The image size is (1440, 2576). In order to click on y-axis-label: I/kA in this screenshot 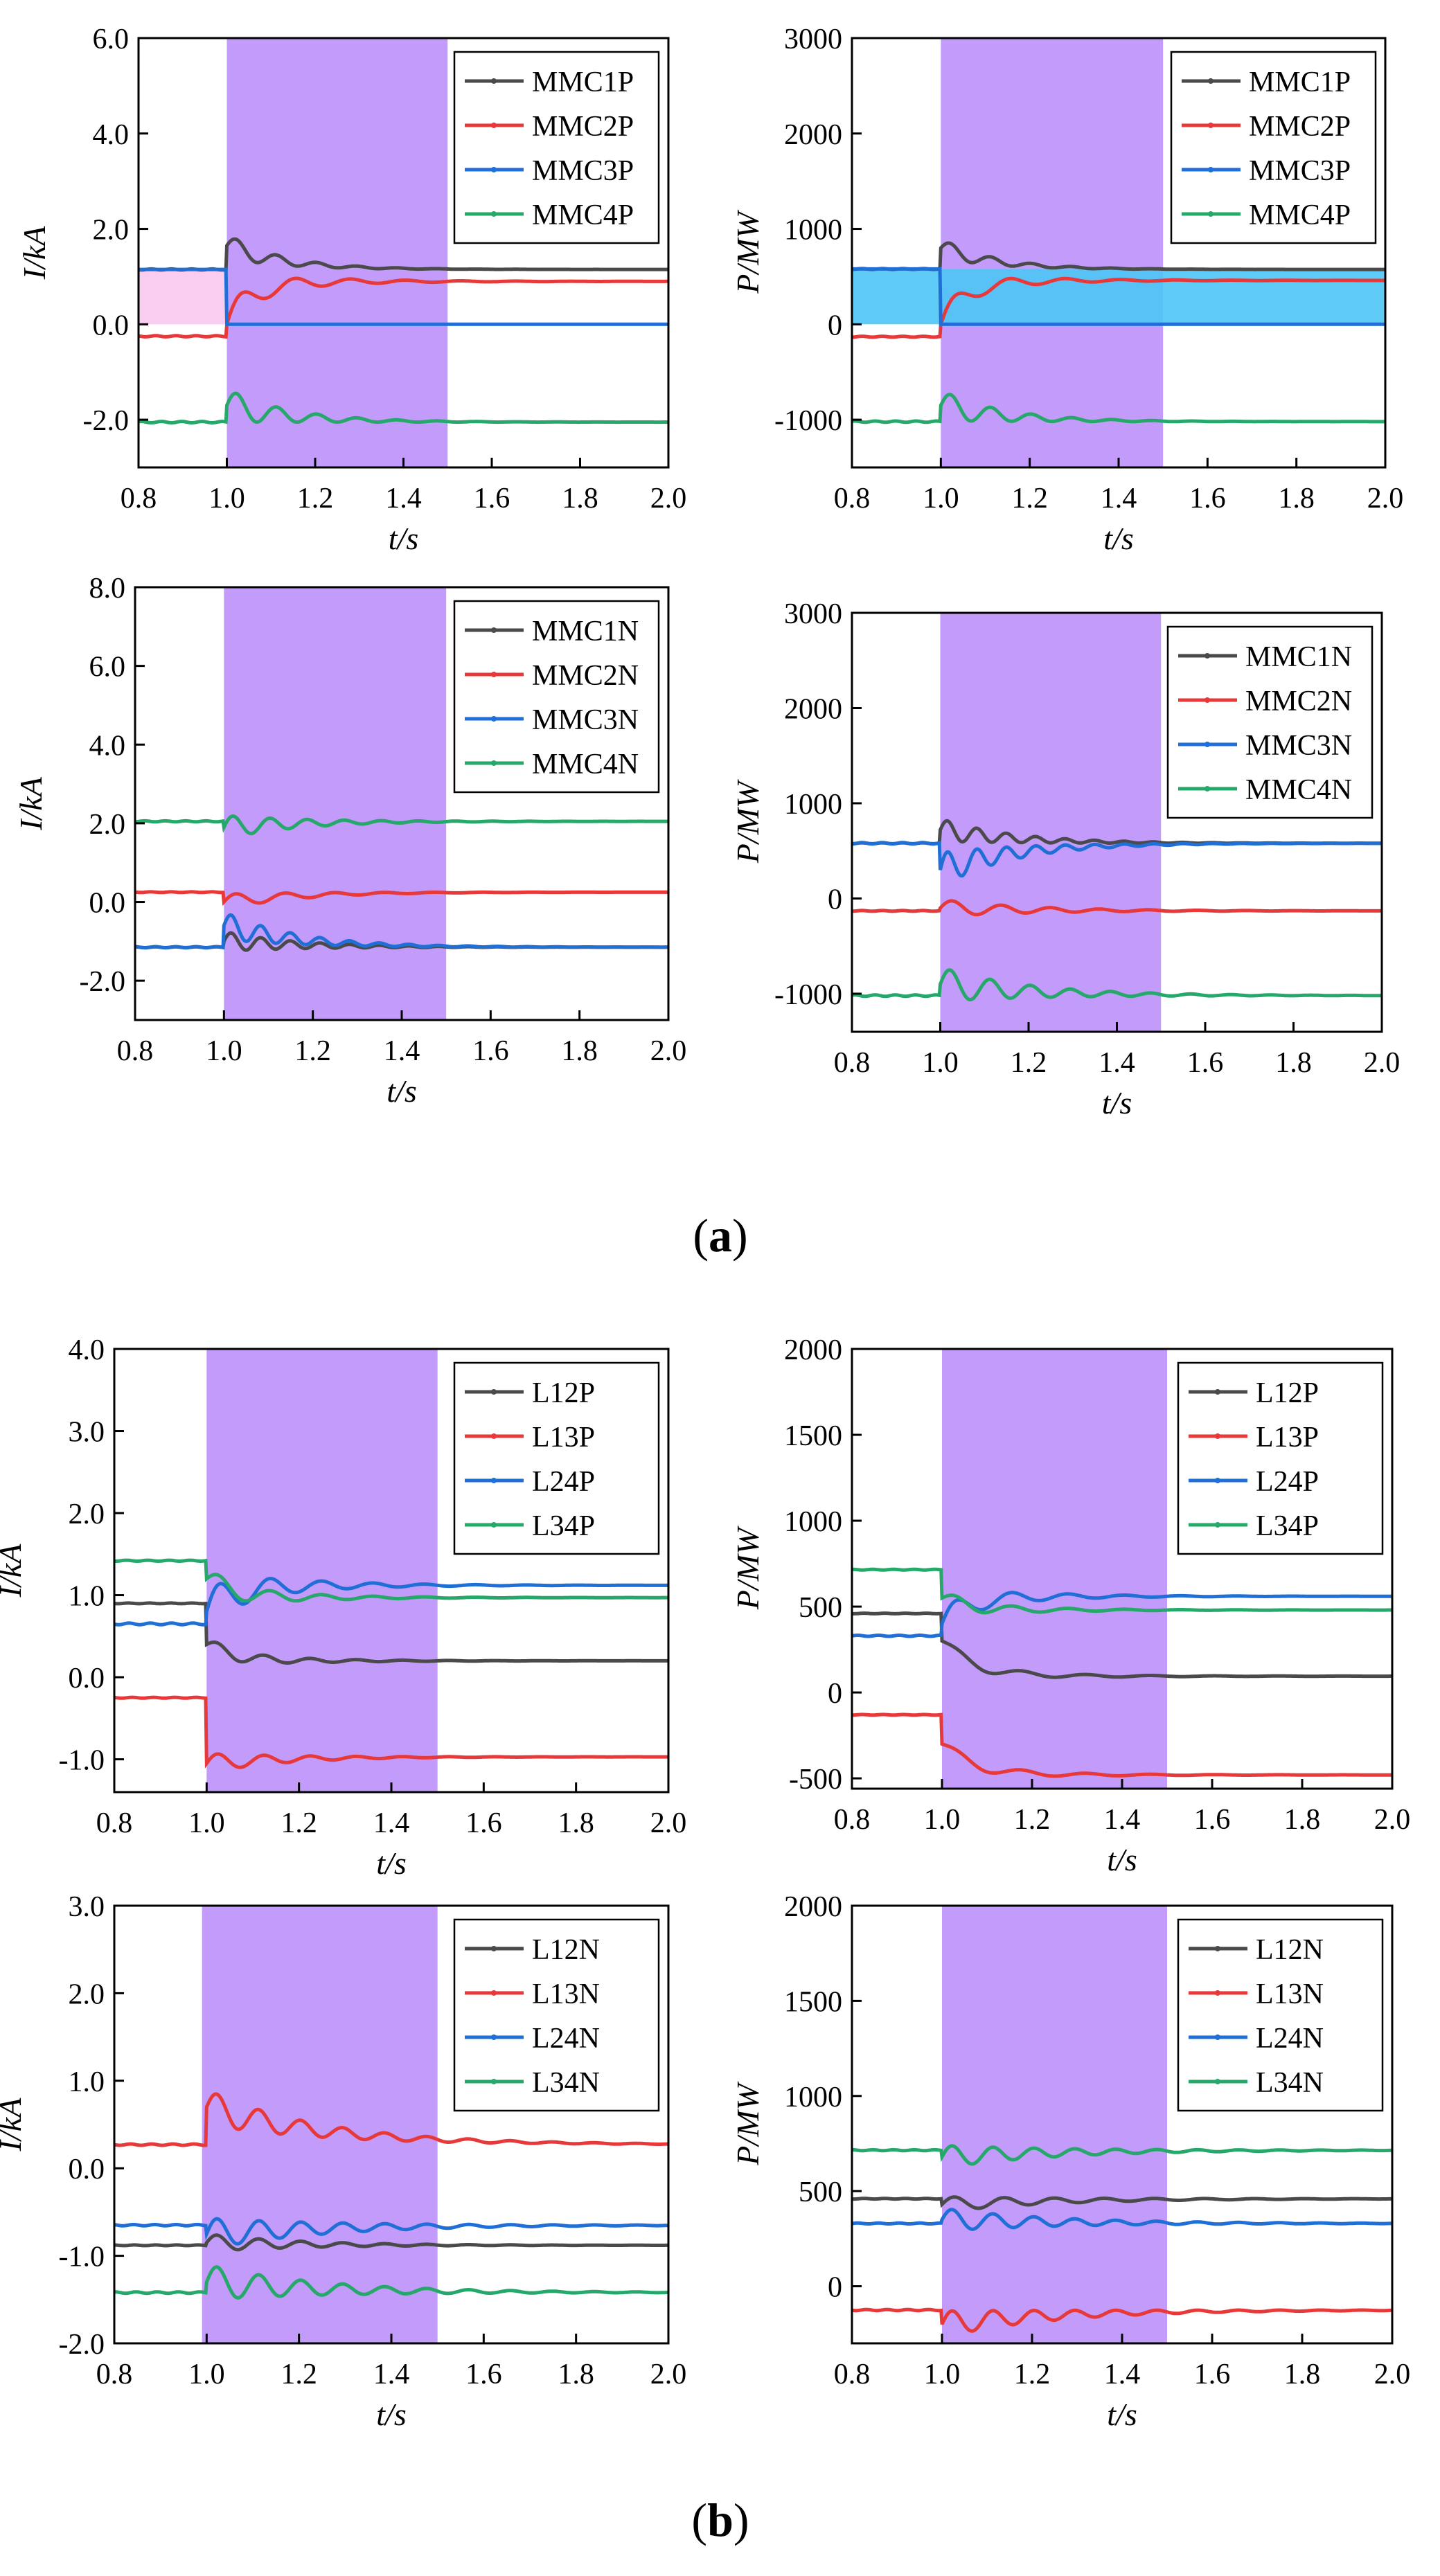, I will do `click(14, 1571)`.